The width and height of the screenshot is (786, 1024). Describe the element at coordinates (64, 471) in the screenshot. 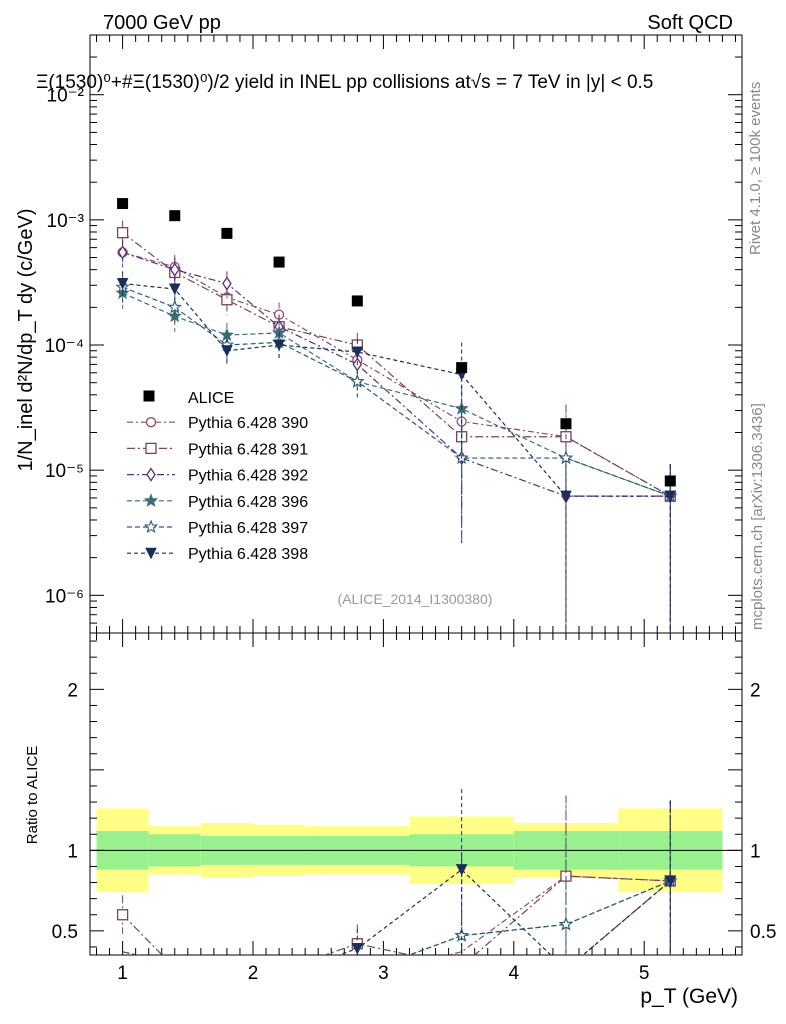

I see `y-tick-label: 10⁻⁵` at that location.